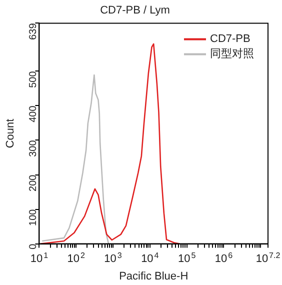 The height and width of the screenshot is (285, 282). I want to click on y-tick-label: 300, so click(33, 148).